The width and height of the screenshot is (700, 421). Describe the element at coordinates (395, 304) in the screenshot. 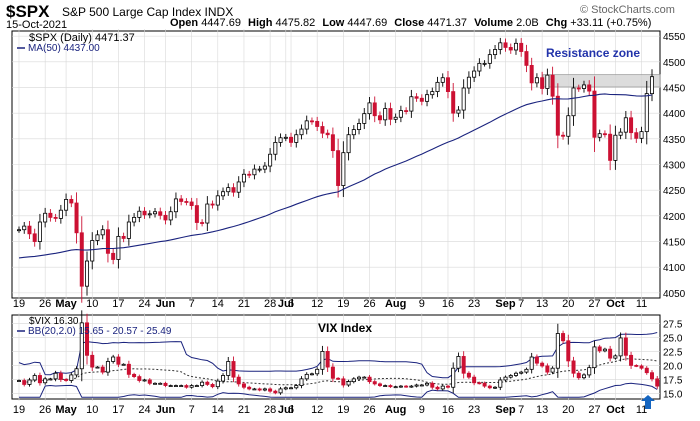

I see `x-tick-label: Aug` at that location.